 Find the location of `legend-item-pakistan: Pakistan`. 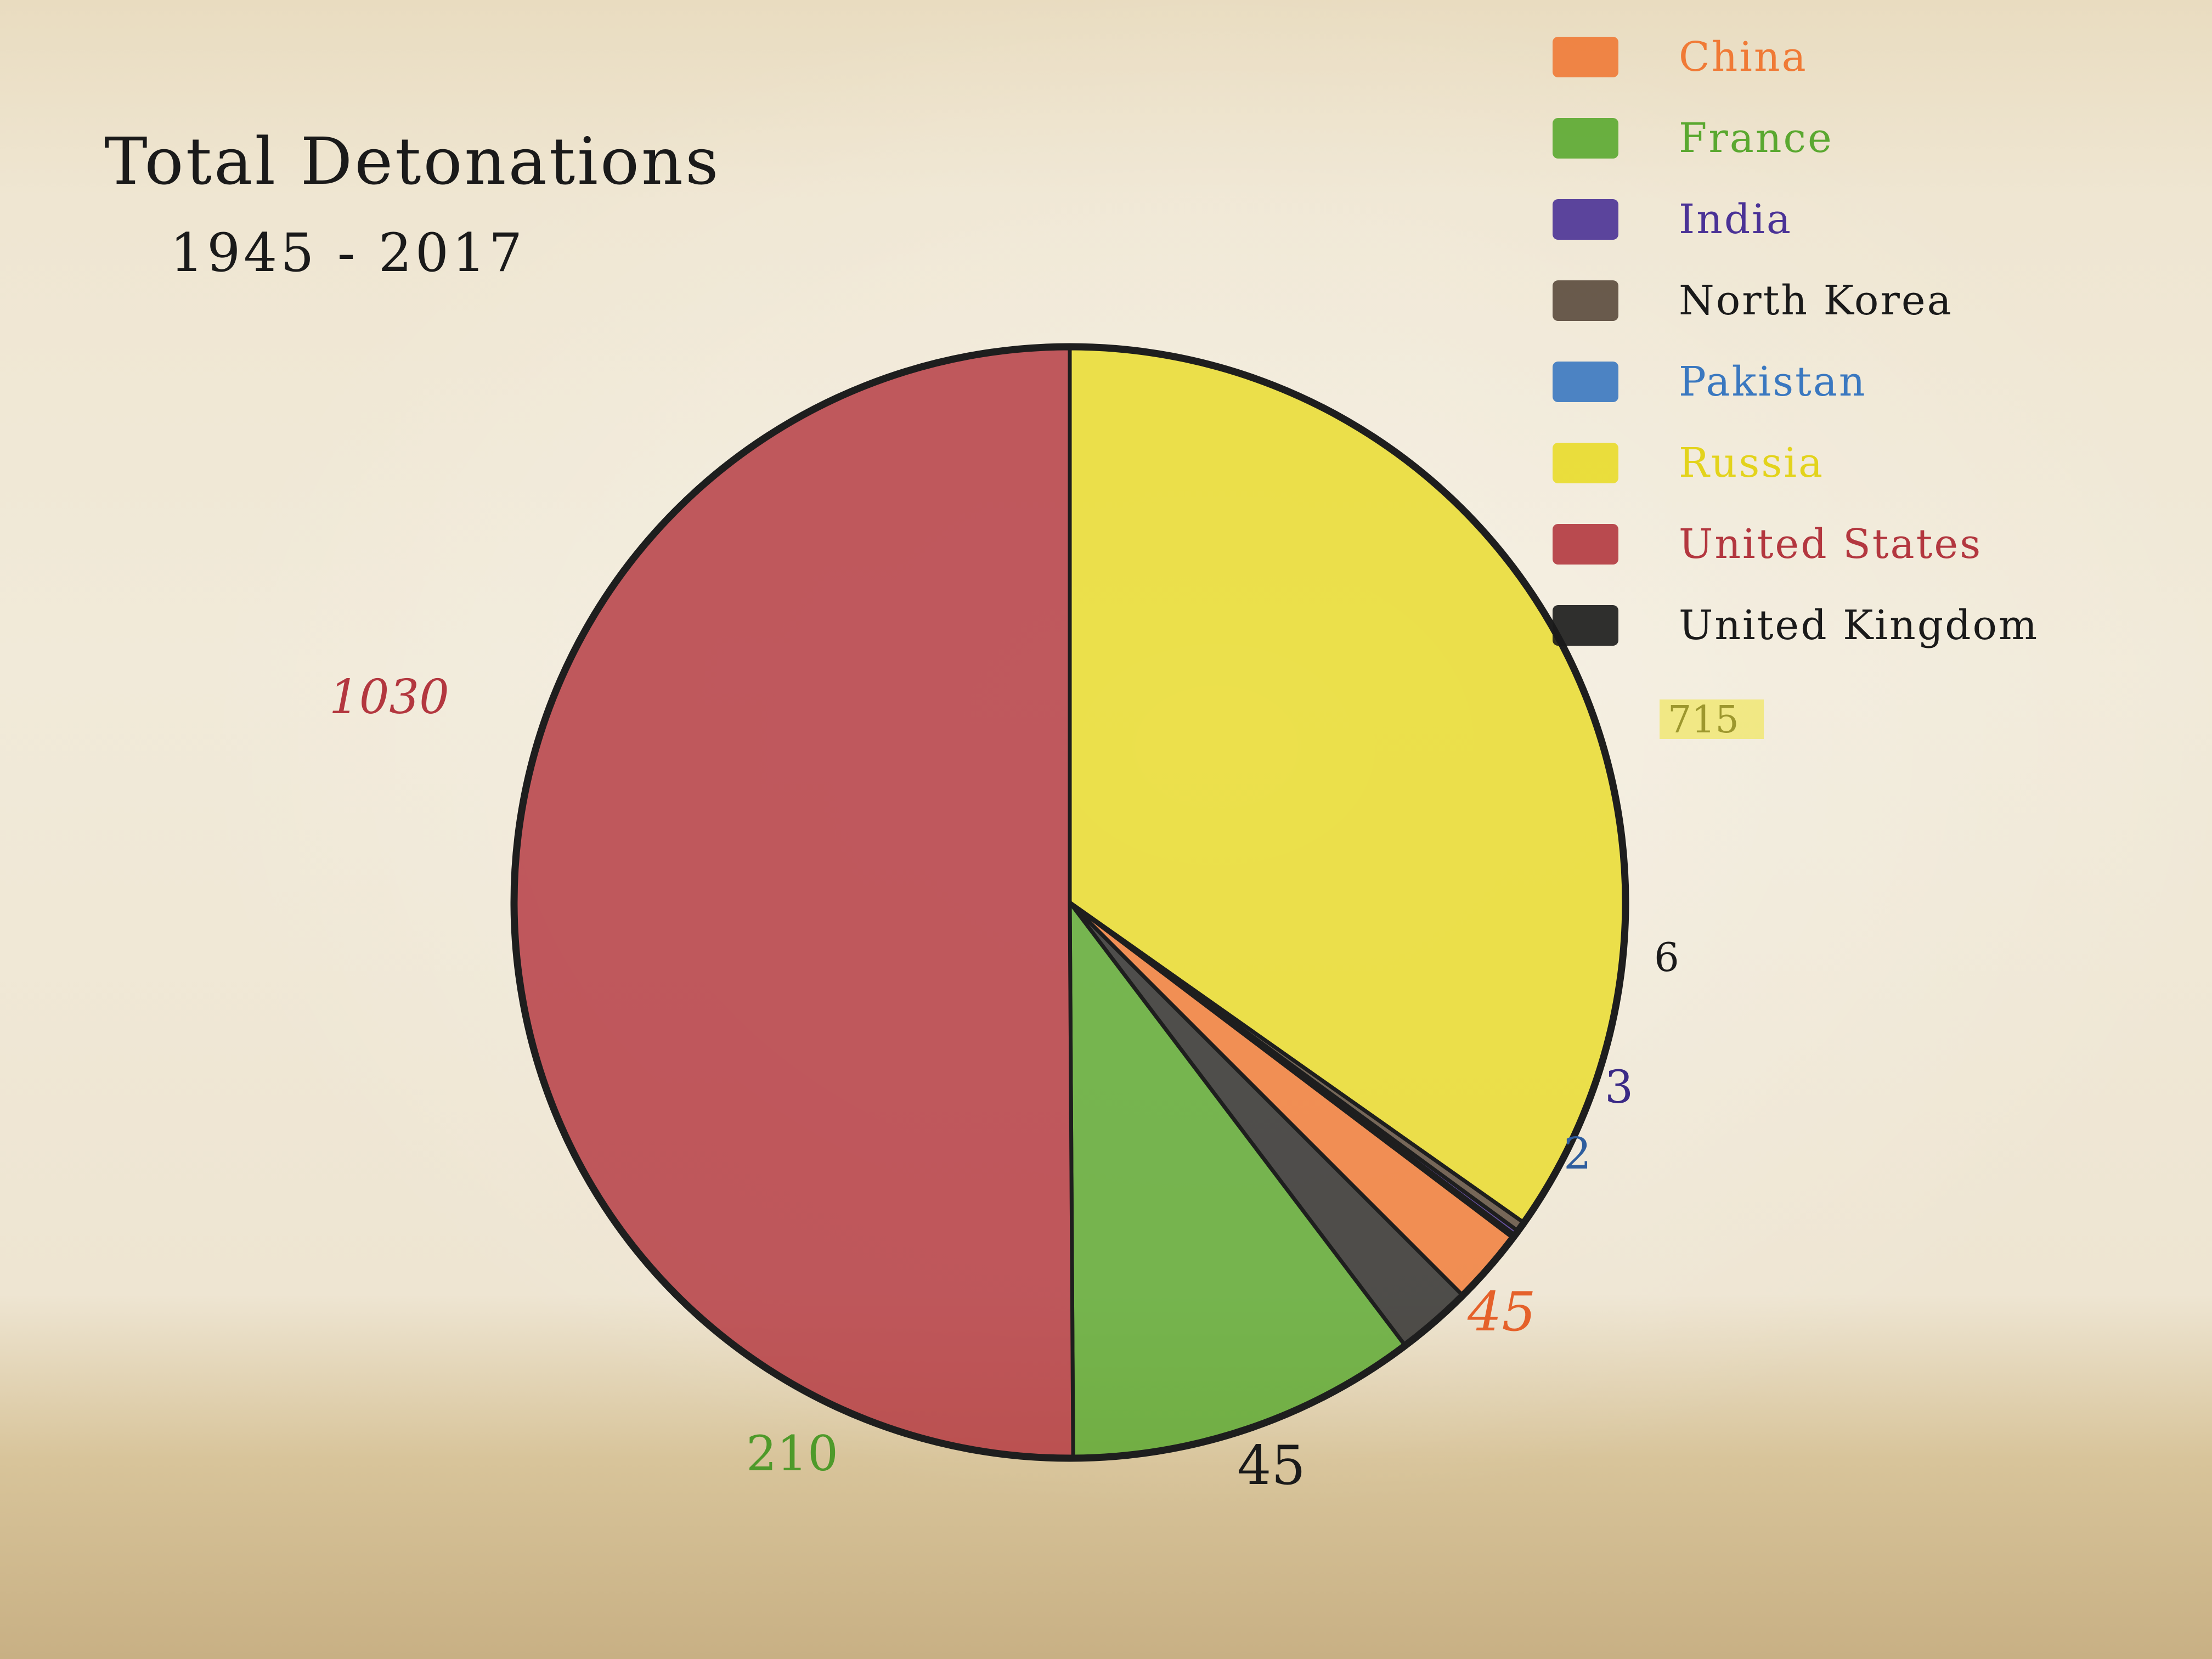

legend-item-pakistan: Pakistan is located at coordinates (1860, 381).